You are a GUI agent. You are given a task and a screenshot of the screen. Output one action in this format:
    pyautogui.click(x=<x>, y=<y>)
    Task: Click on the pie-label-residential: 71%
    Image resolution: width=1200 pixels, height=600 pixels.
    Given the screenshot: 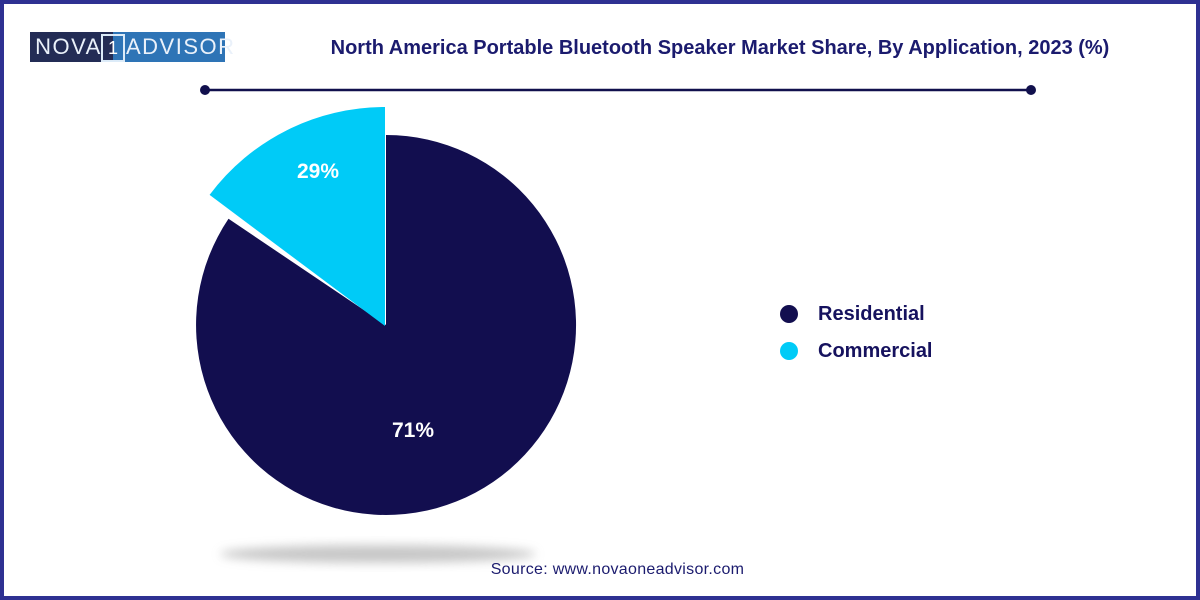 What is the action you would take?
    pyautogui.click(x=413, y=430)
    